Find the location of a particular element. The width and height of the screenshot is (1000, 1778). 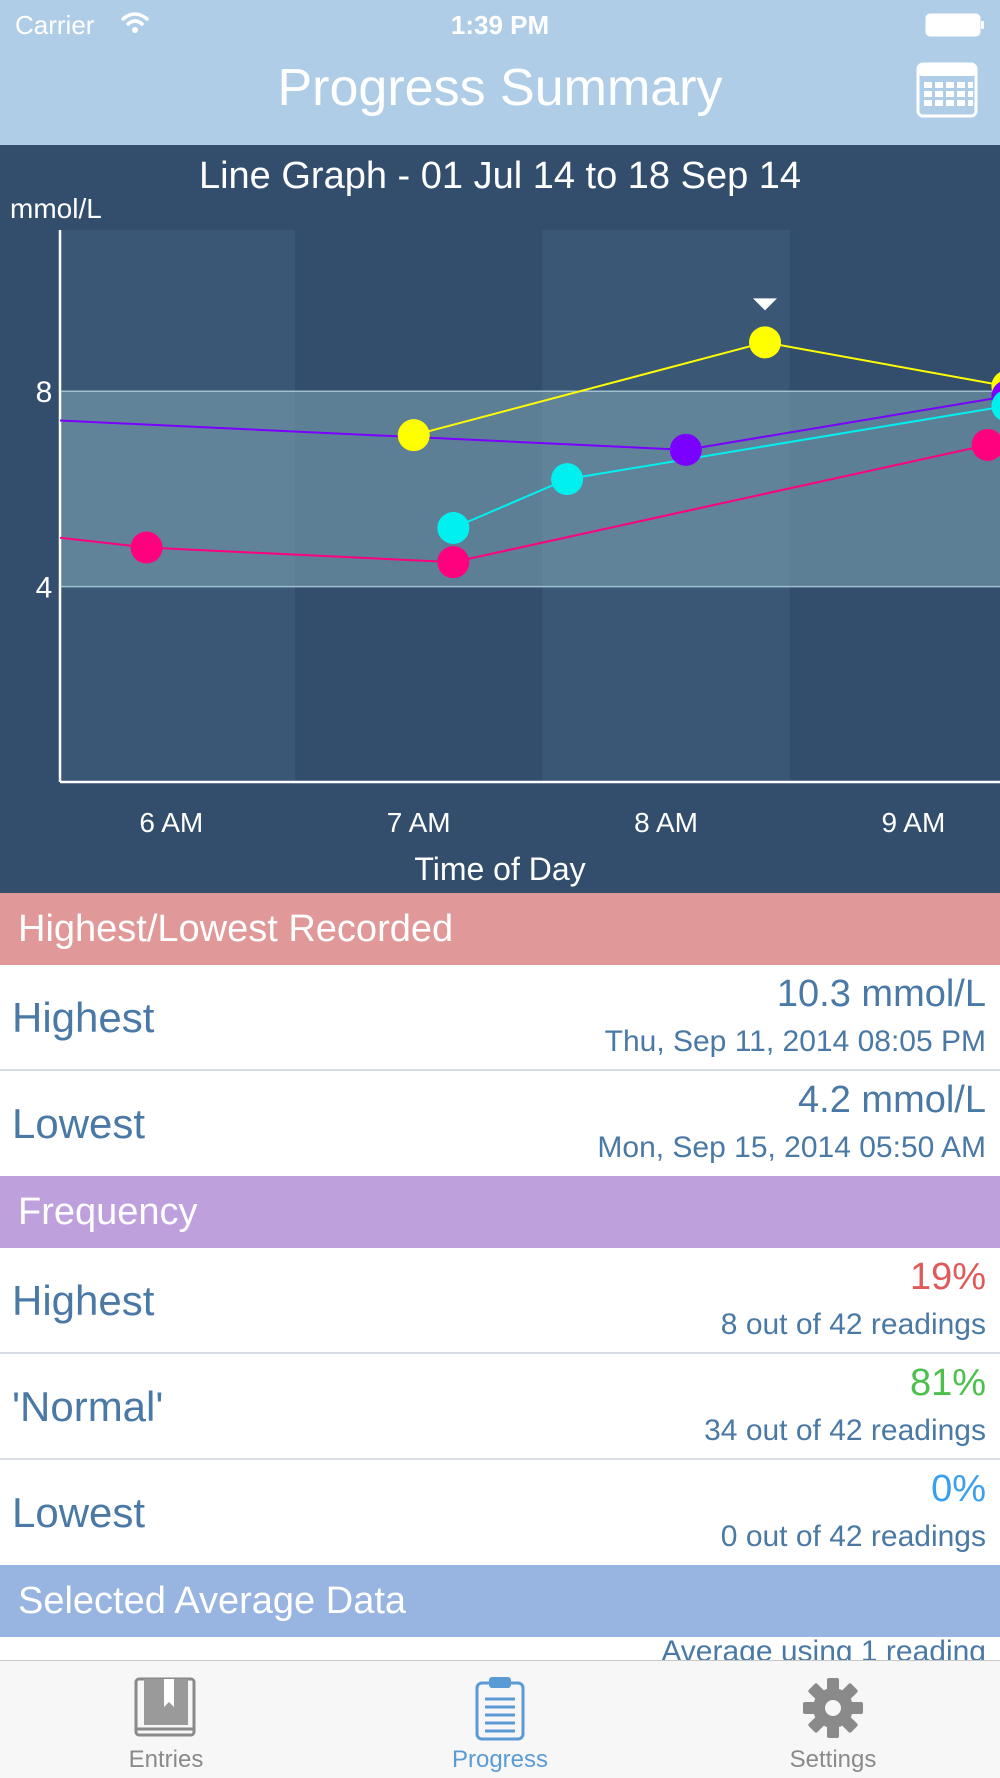

readings-count: 34 out of 42 readings is located at coordinates (845, 1430).